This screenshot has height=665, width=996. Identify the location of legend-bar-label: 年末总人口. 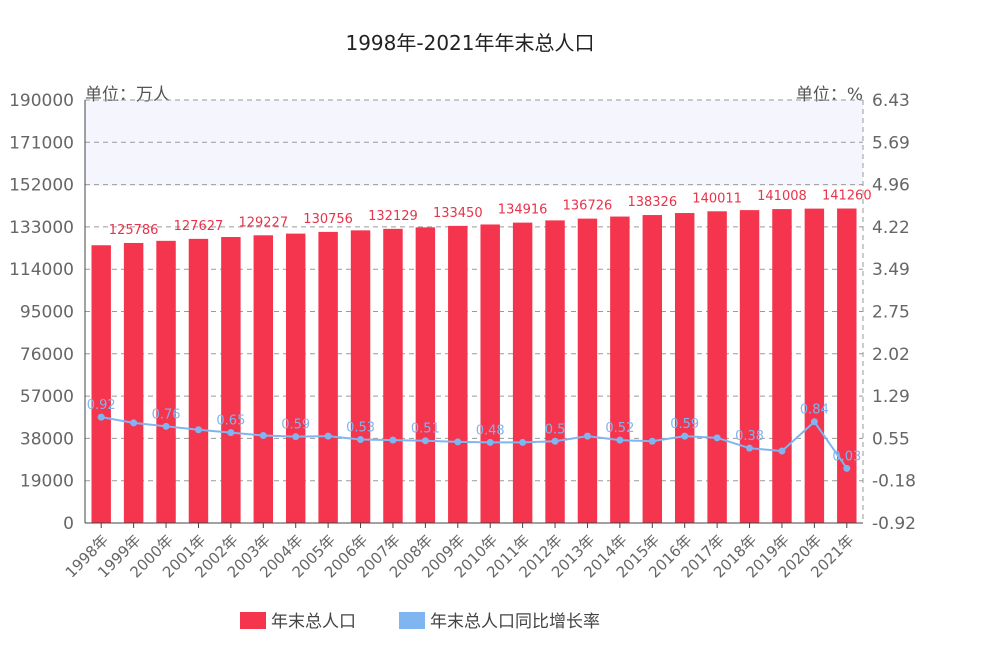
(313, 622).